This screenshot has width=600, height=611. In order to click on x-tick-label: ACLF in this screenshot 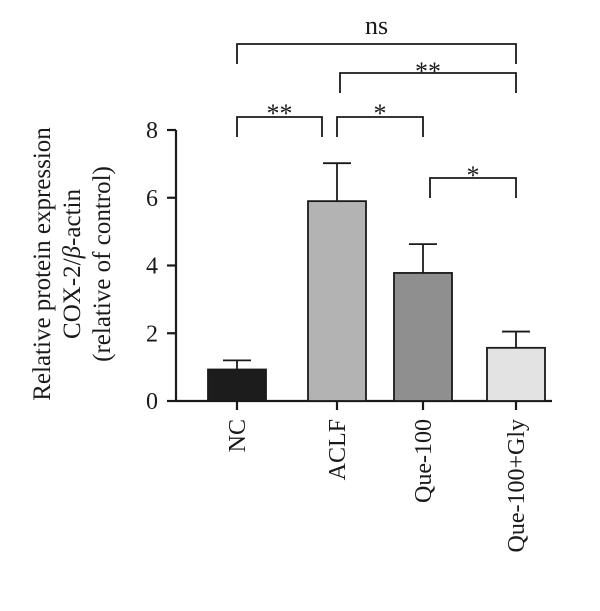, I will do `click(338, 449)`.